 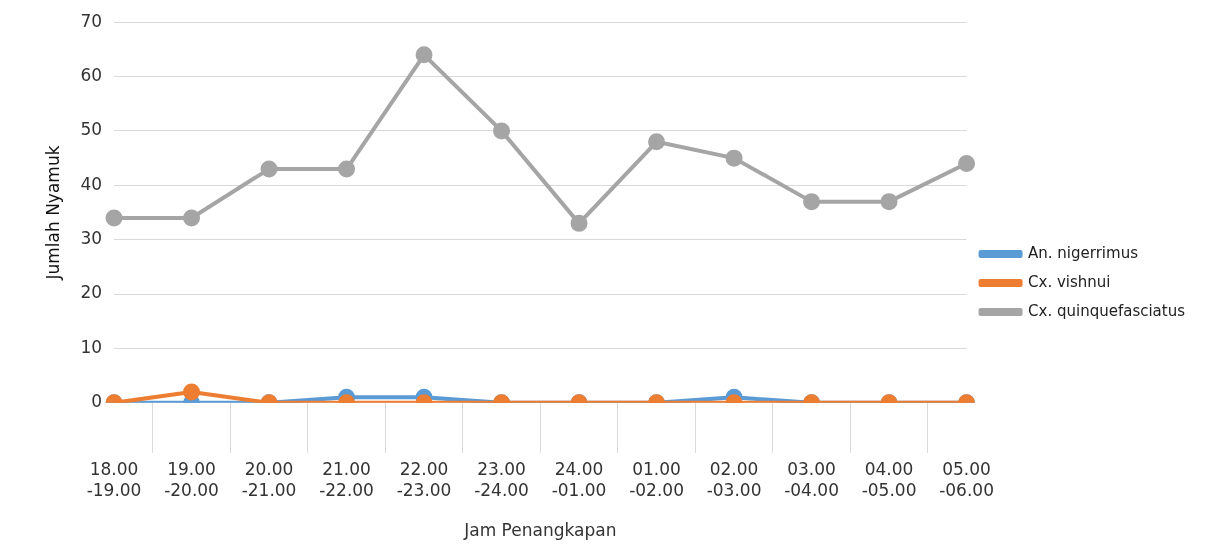 I want to click on legend-label: An. nigerrimus, so click(x=1083, y=252).